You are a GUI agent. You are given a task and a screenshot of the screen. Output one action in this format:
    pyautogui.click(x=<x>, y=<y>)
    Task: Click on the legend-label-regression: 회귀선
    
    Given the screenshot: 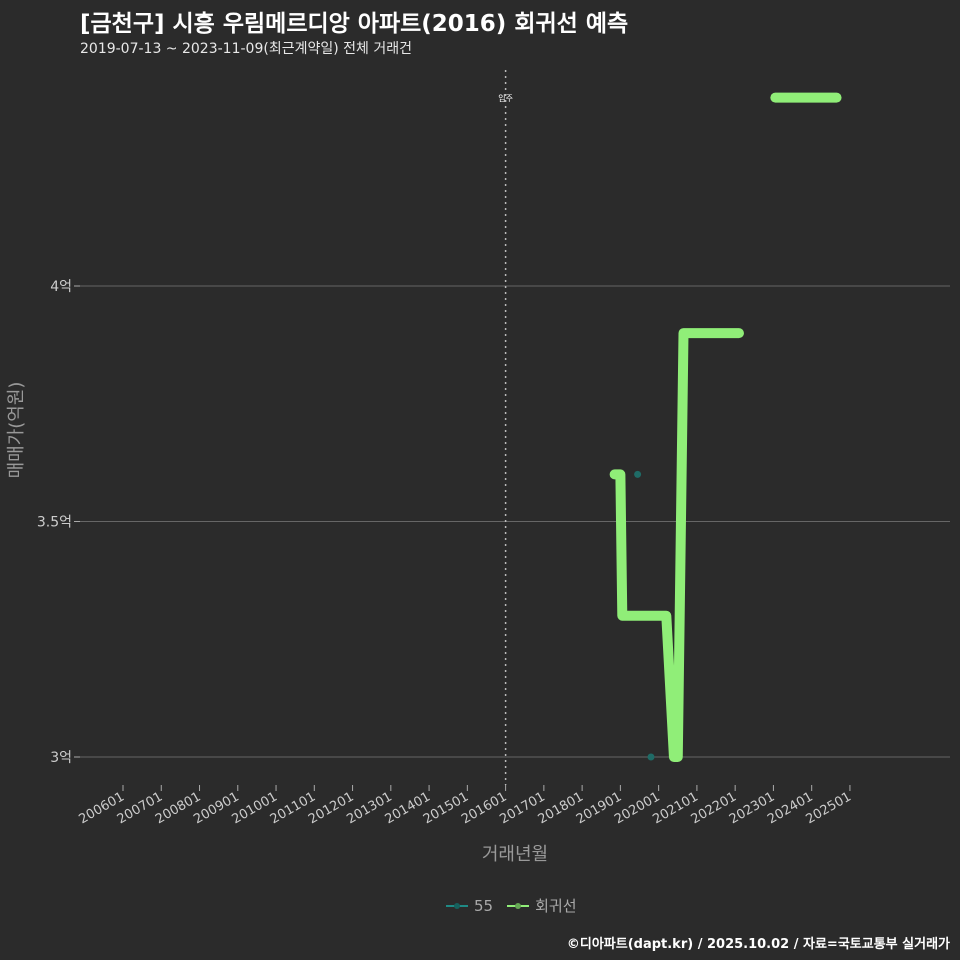 What is the action you would take?
    pyautogui.click(x=556, y=906)
    